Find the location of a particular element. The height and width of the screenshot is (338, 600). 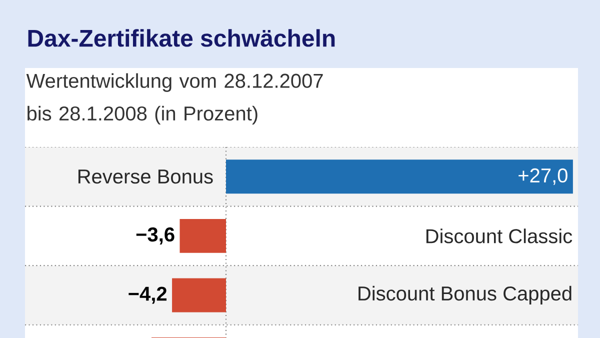

data-label: −4,2 is located at coordinates (147, 295).